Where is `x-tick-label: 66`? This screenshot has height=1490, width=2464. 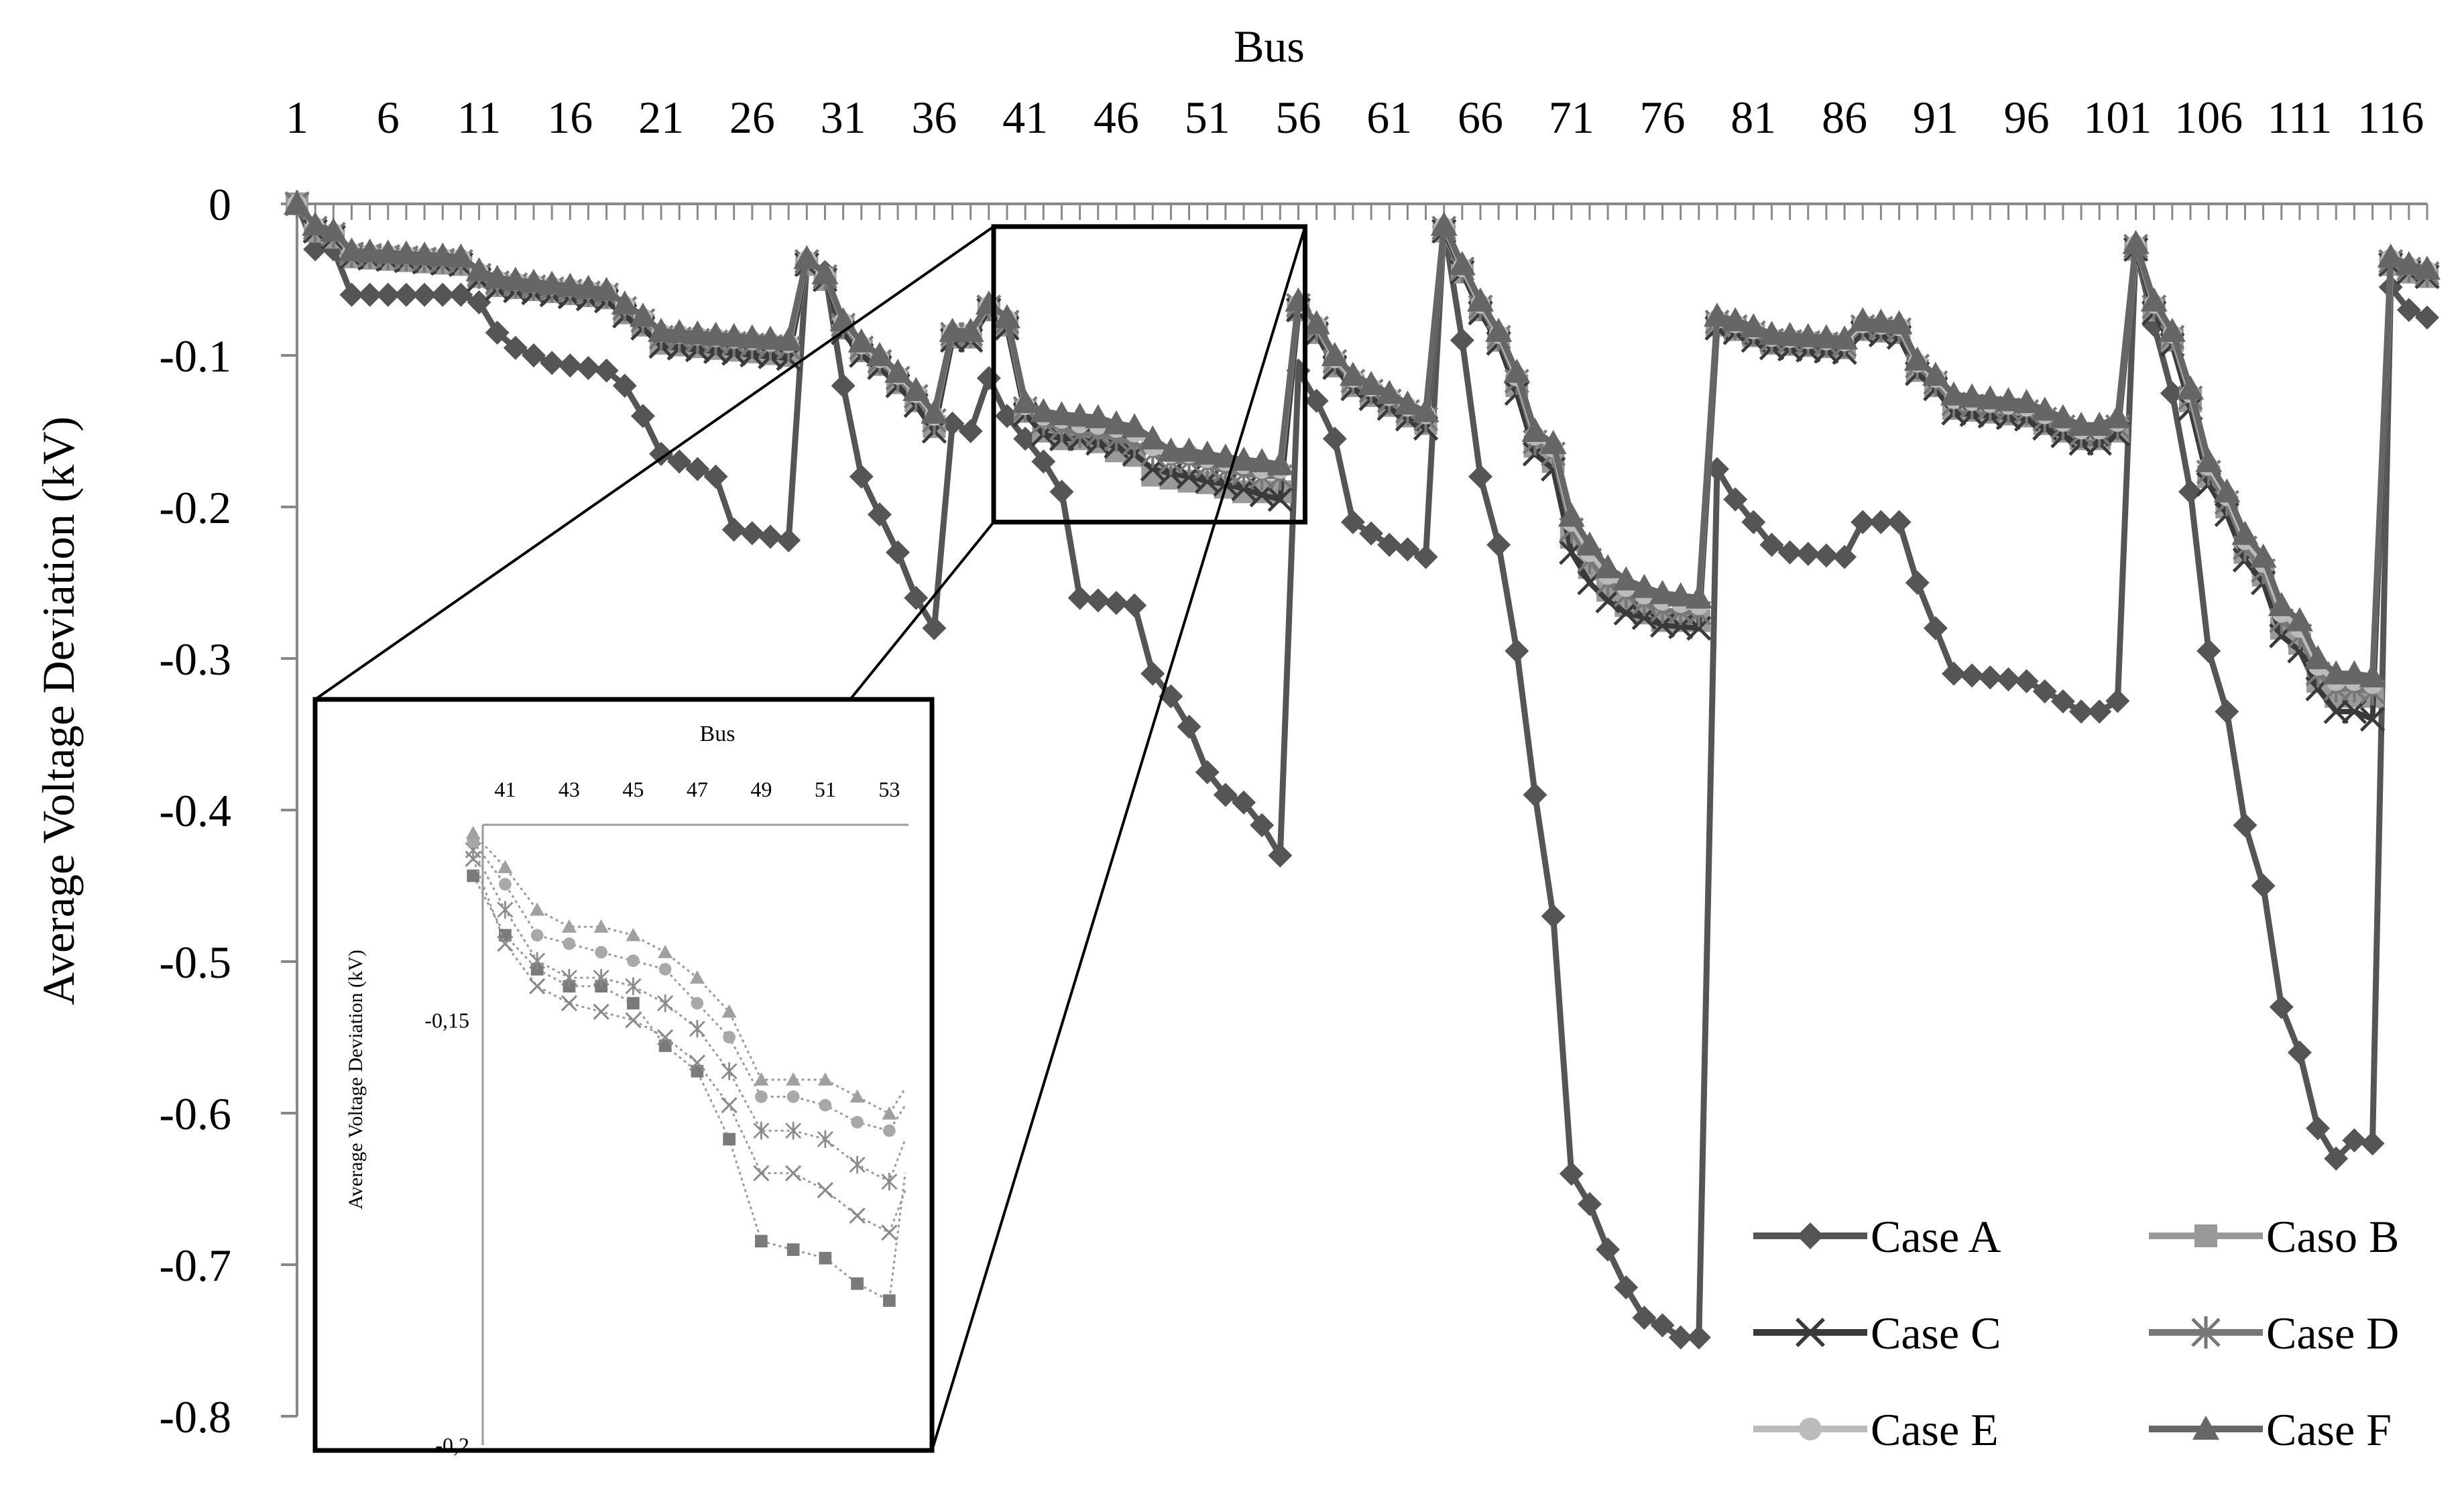 x-tick-label: 66 is located at coordinates (1480, 117).